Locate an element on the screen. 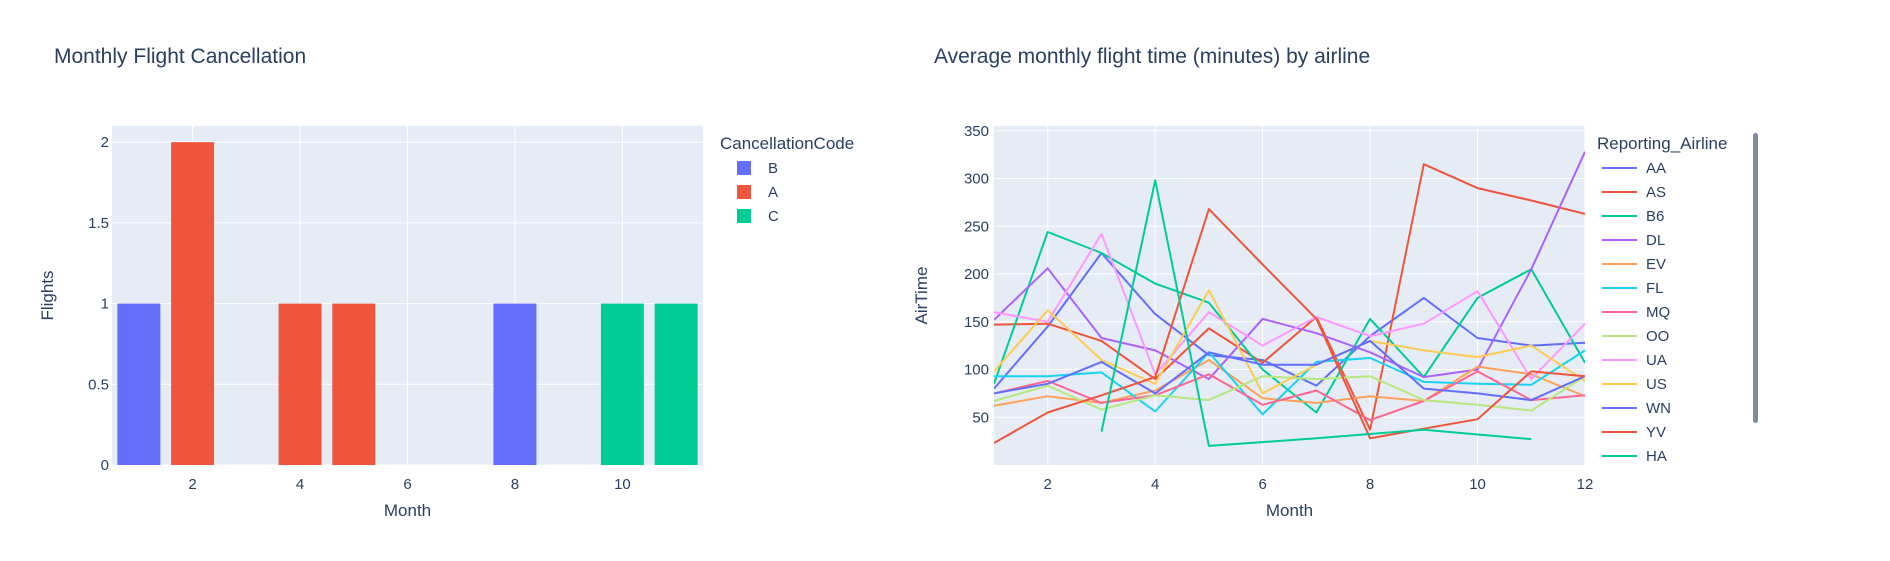 The height and width of the screenshot is (561, 1890). legend-label: DL is located at coordinates (1655, 240).